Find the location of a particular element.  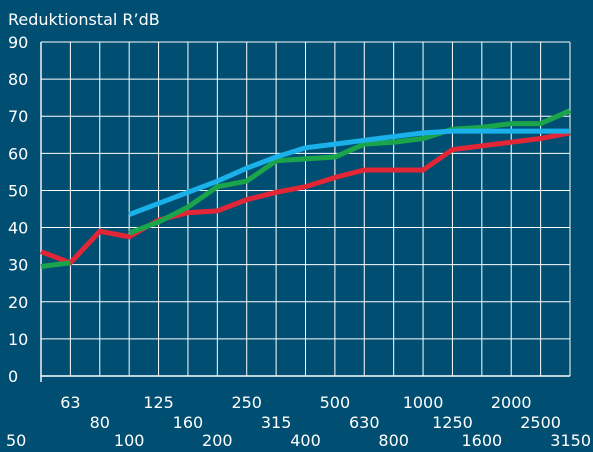

x-tick-label: 500 is located at coordinates (335, 402).